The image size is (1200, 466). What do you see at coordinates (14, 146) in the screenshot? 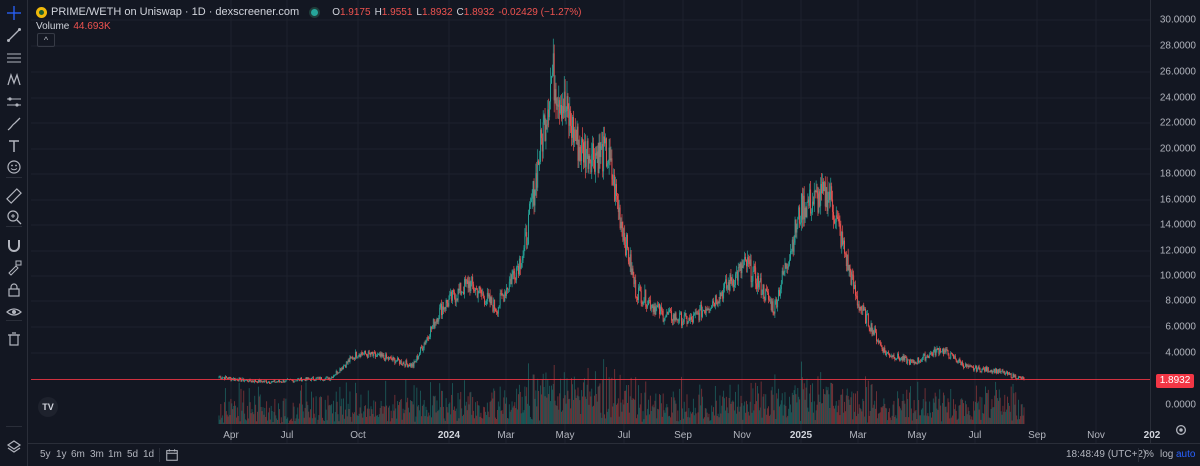
I see `text-icon` at bounding box center [14, 146].